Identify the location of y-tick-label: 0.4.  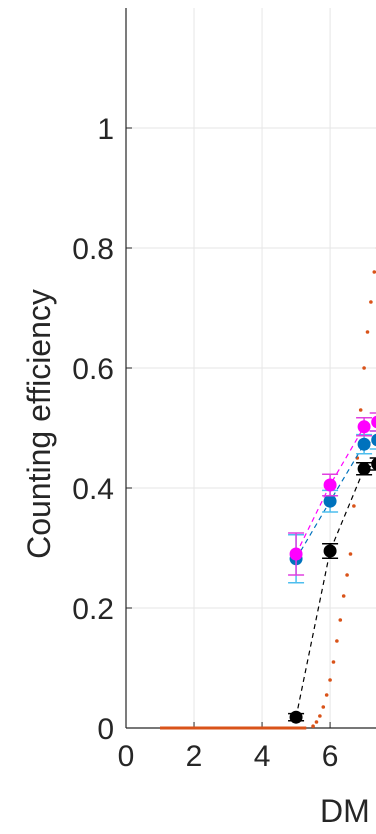
(93, 489).